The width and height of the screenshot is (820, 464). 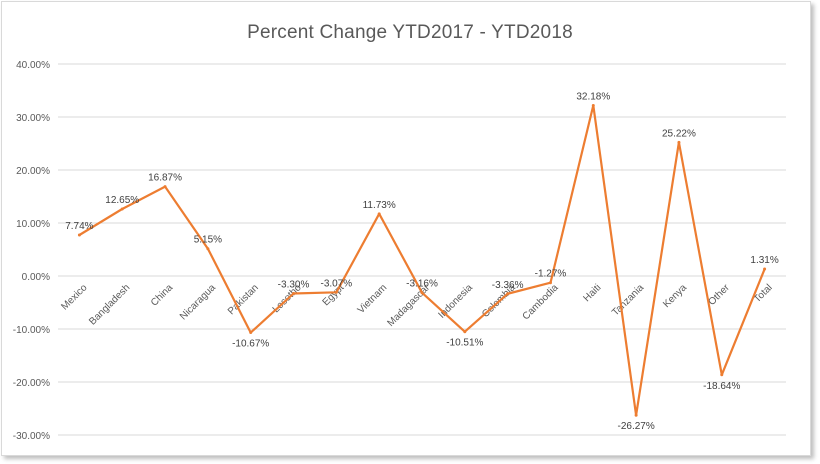 What do you see at coordinates (373, 299) in the screenshot?
I see `x-tick-label: Vietnam` at bounding box center [373, 299].